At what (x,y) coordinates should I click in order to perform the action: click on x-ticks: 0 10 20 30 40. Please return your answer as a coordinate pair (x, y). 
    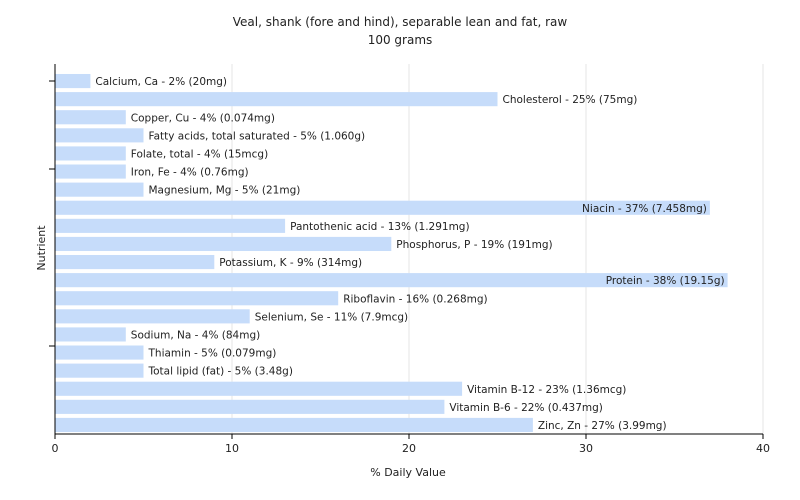
    Looking at the image, I should click on (411, 444).